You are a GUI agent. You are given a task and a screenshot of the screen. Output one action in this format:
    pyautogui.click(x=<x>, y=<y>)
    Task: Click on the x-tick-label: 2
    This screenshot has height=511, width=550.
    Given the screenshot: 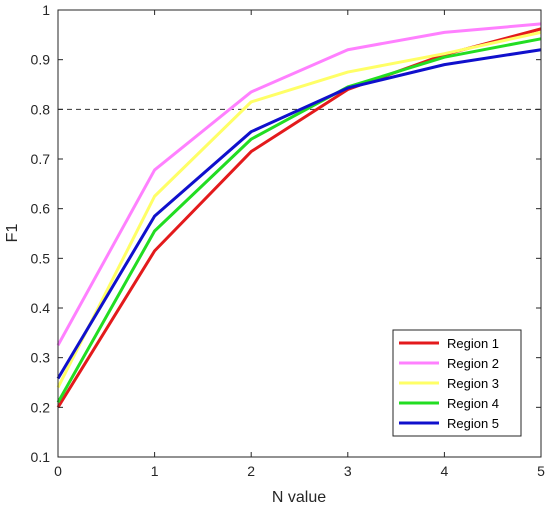 What is the action you would take?
    pyautogui.click(x=251, y=471)
    